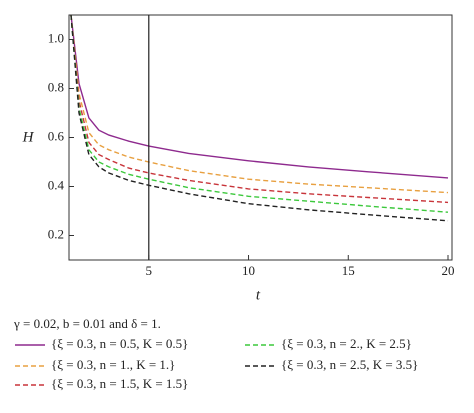 The height and width of the screenshot is (413, 474). Describe the element at coordinates (56, 135) in the screenshot. I see `y-tick-label: 0.6` at that location.